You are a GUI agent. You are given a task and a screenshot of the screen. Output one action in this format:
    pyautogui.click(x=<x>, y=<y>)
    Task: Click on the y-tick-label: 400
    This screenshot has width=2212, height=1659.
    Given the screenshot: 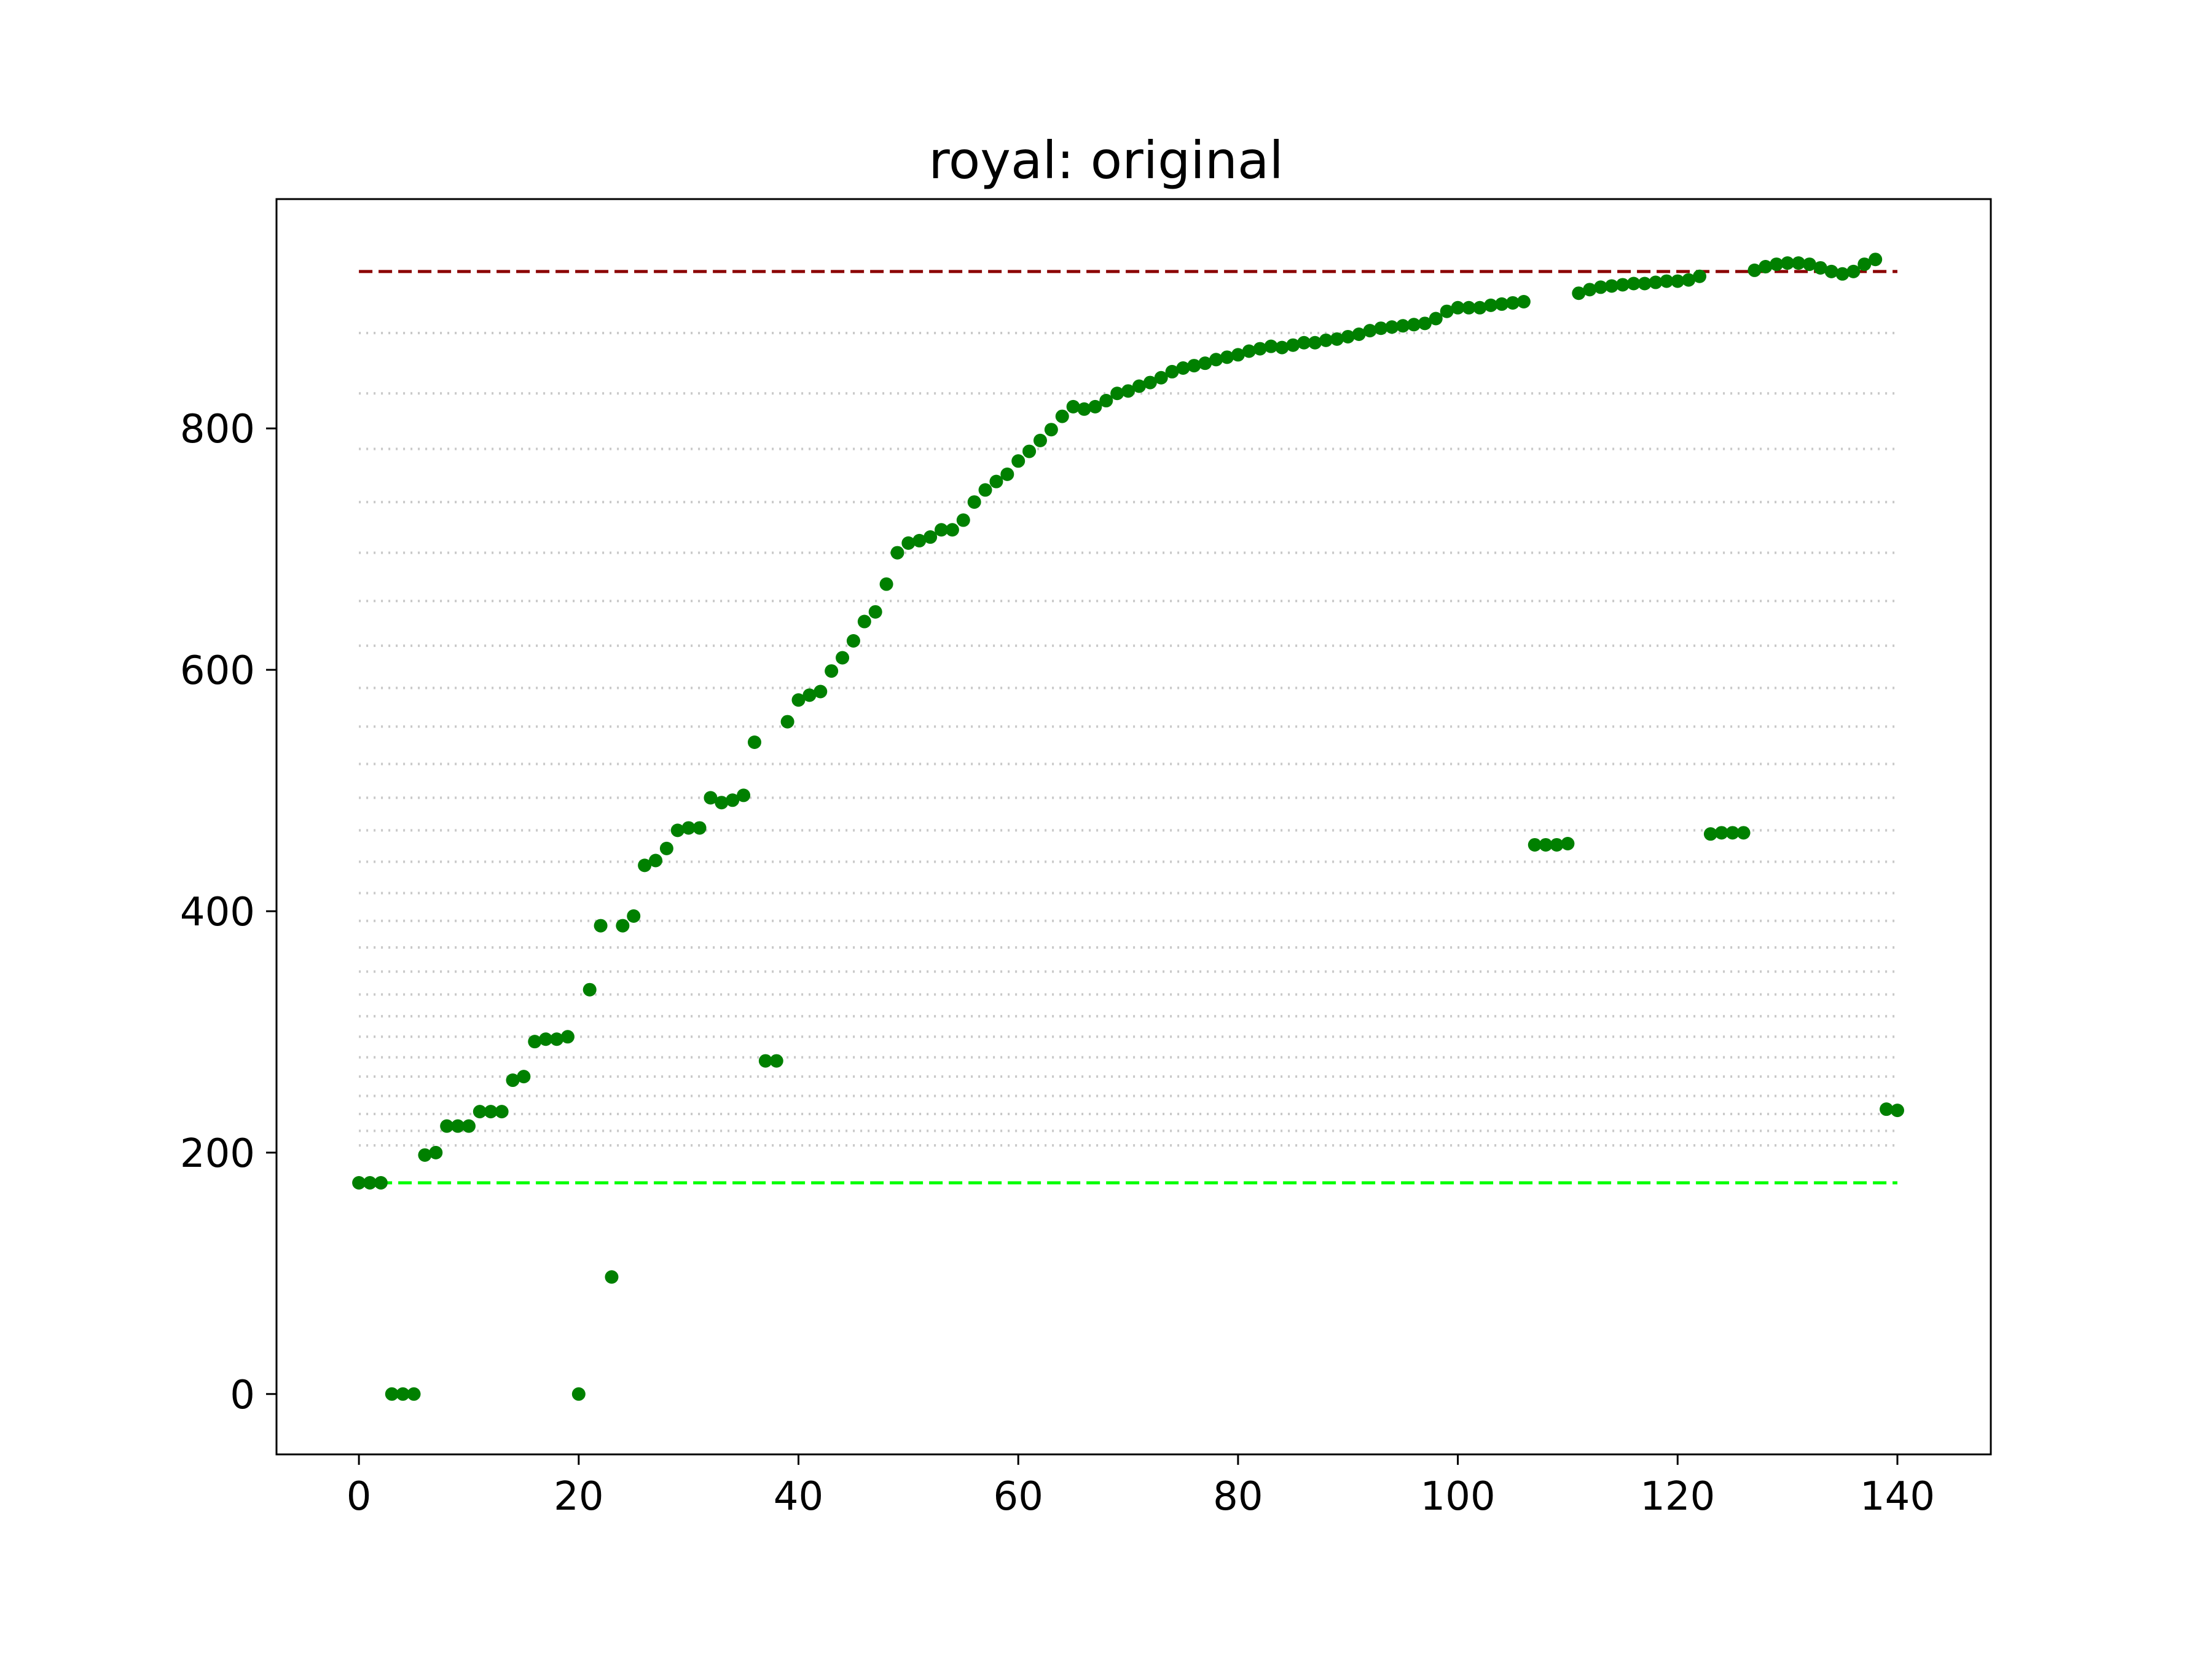 What is the action you would take?
    pyautogui.click(x=217, y=912)
    